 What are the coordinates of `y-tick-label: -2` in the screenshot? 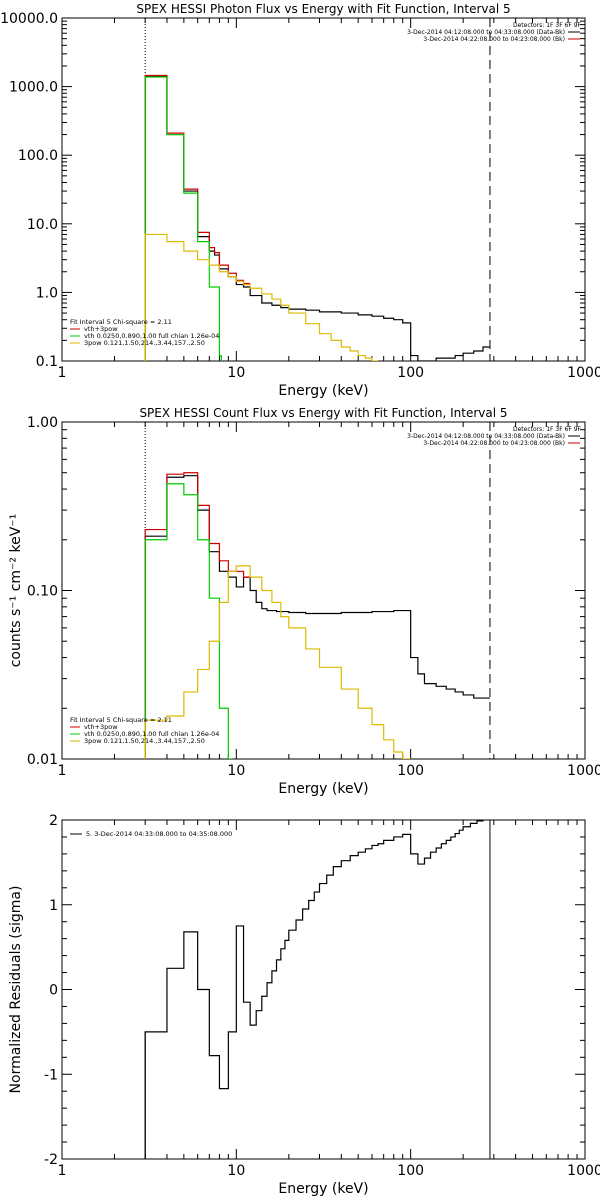 It's located at (51, 1160).